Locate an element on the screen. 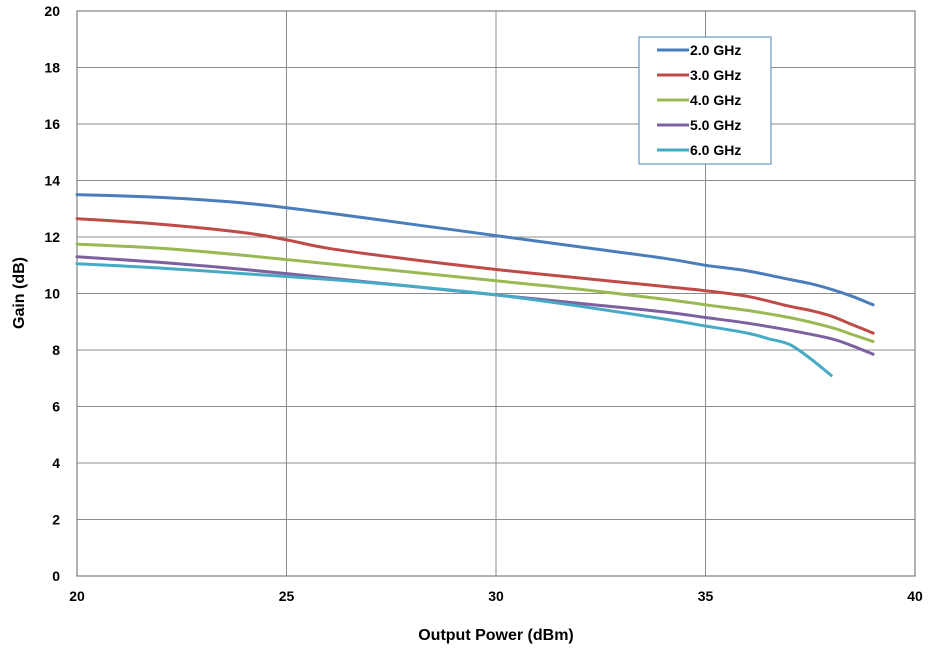 The image size is (928, 651). y-tick-label: 4 is located at coordinates (56, 463).